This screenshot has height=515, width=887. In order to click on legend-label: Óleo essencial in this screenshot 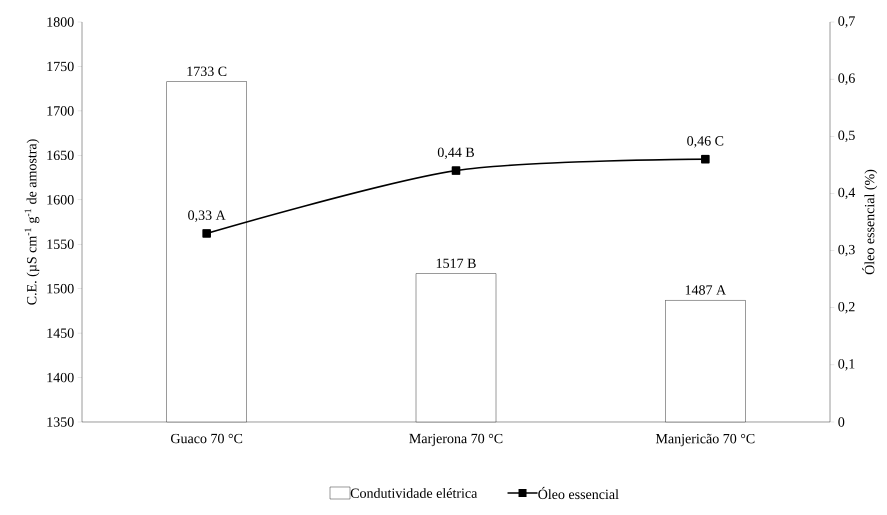, I will do `click(578, 493)`.